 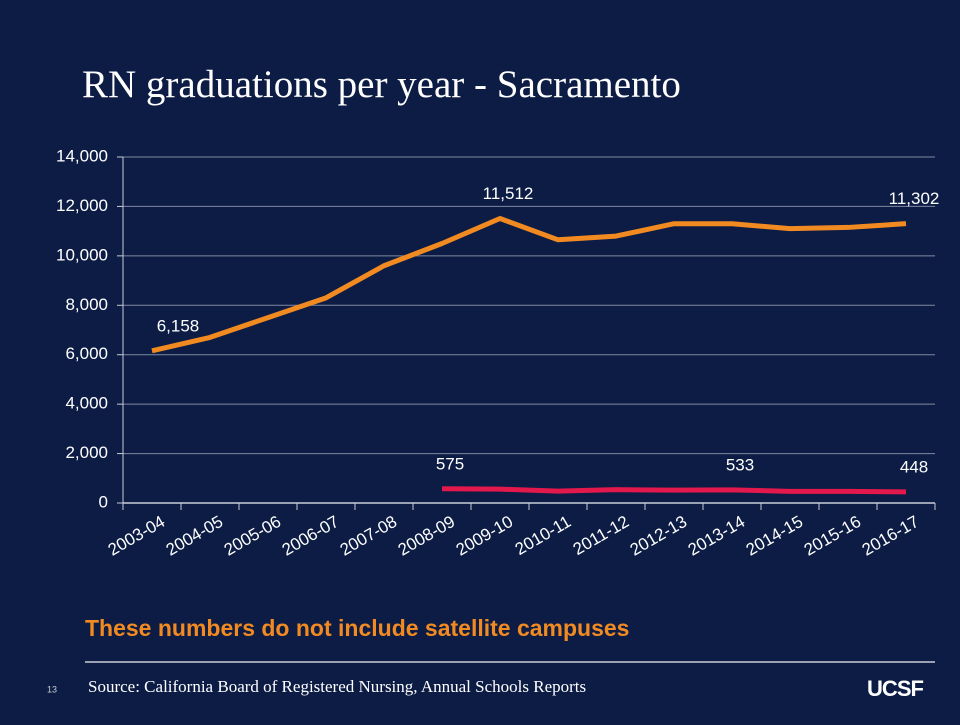 What do you see at coordinates (82, 155) in the screenshot?
I see `y-tick-label: 14,000` at bounding box center [82, 155].